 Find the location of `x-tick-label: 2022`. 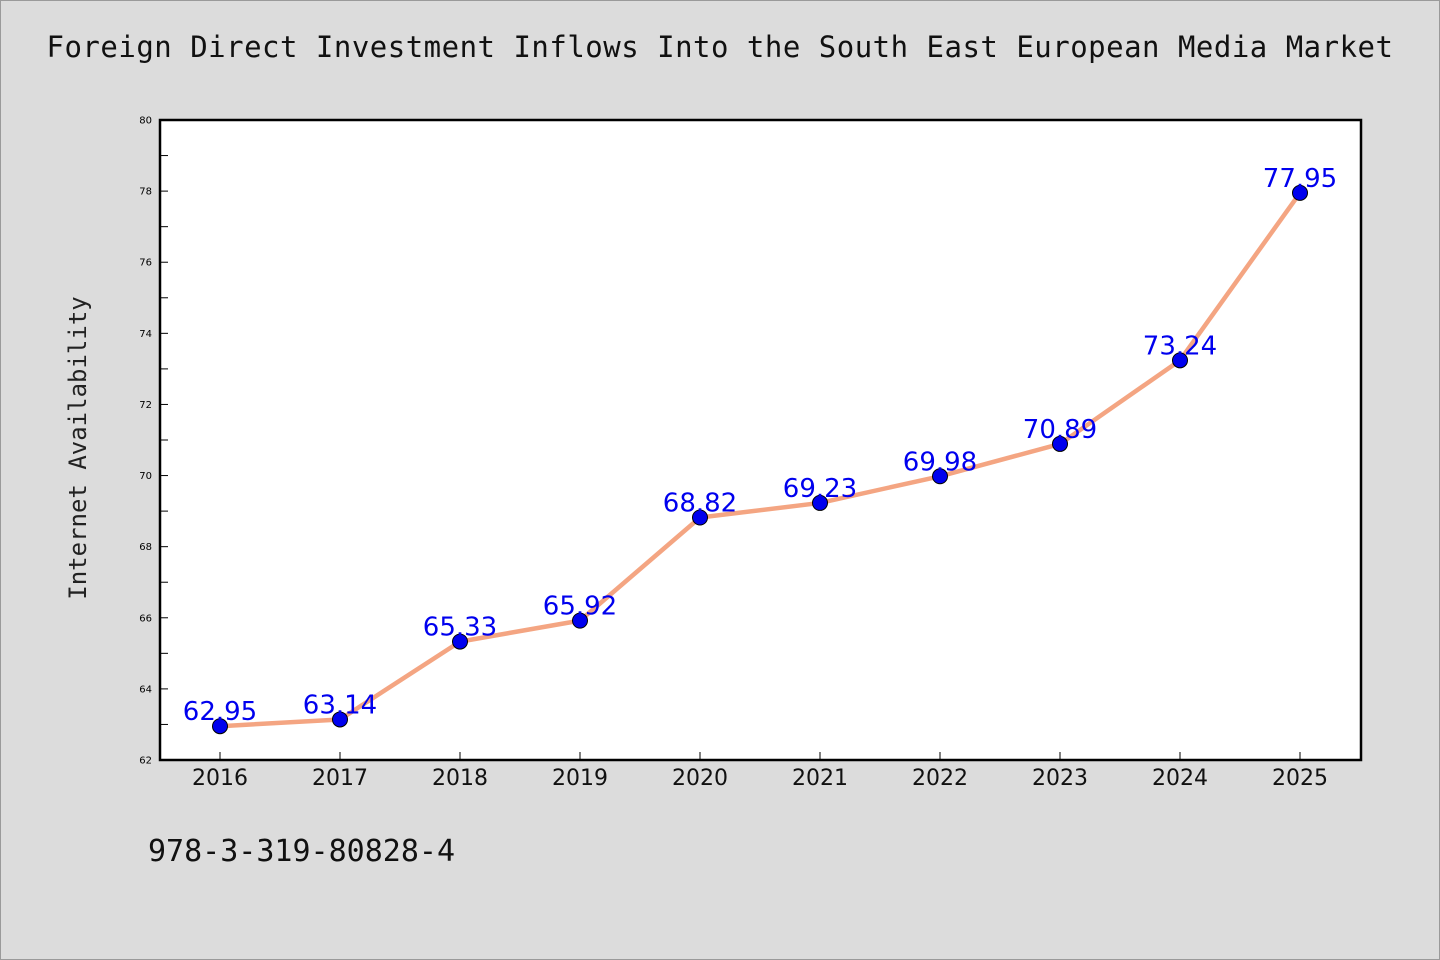

x-tick-label: 2022 is located at coordinates (940, 778).